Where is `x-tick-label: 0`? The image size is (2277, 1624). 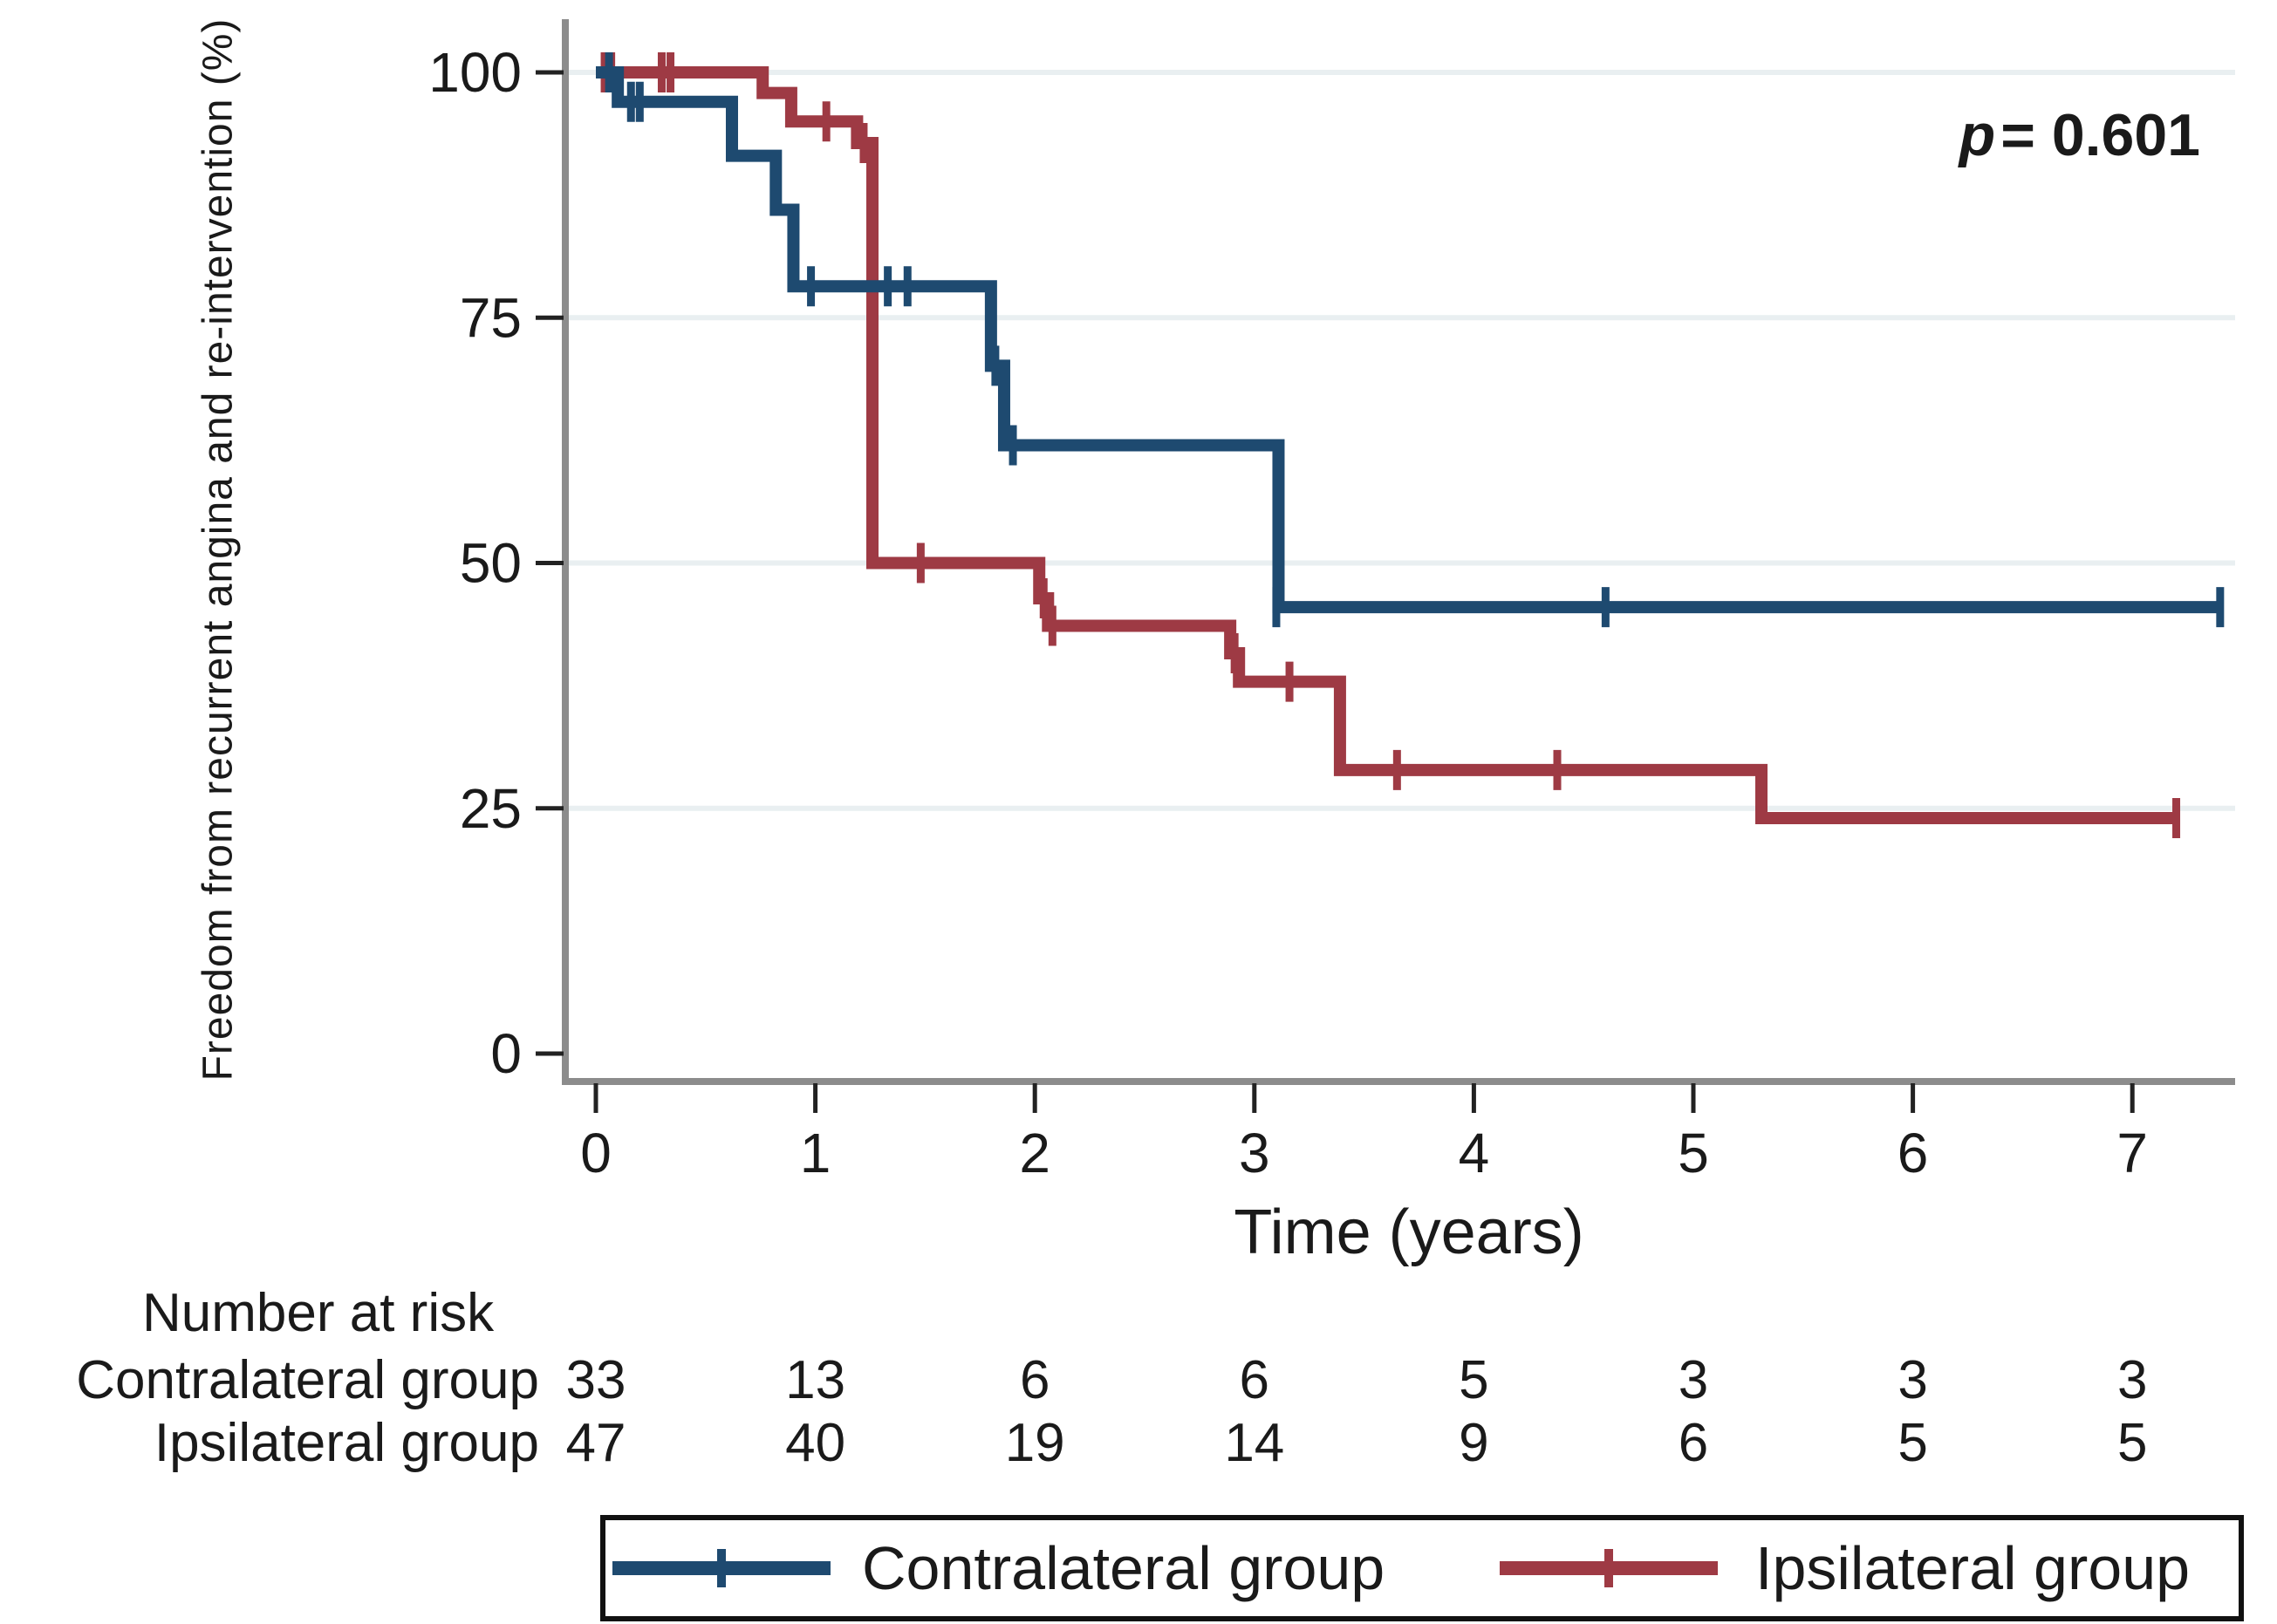
x-tick-label: 0 is located at coordinates (596, 1153).